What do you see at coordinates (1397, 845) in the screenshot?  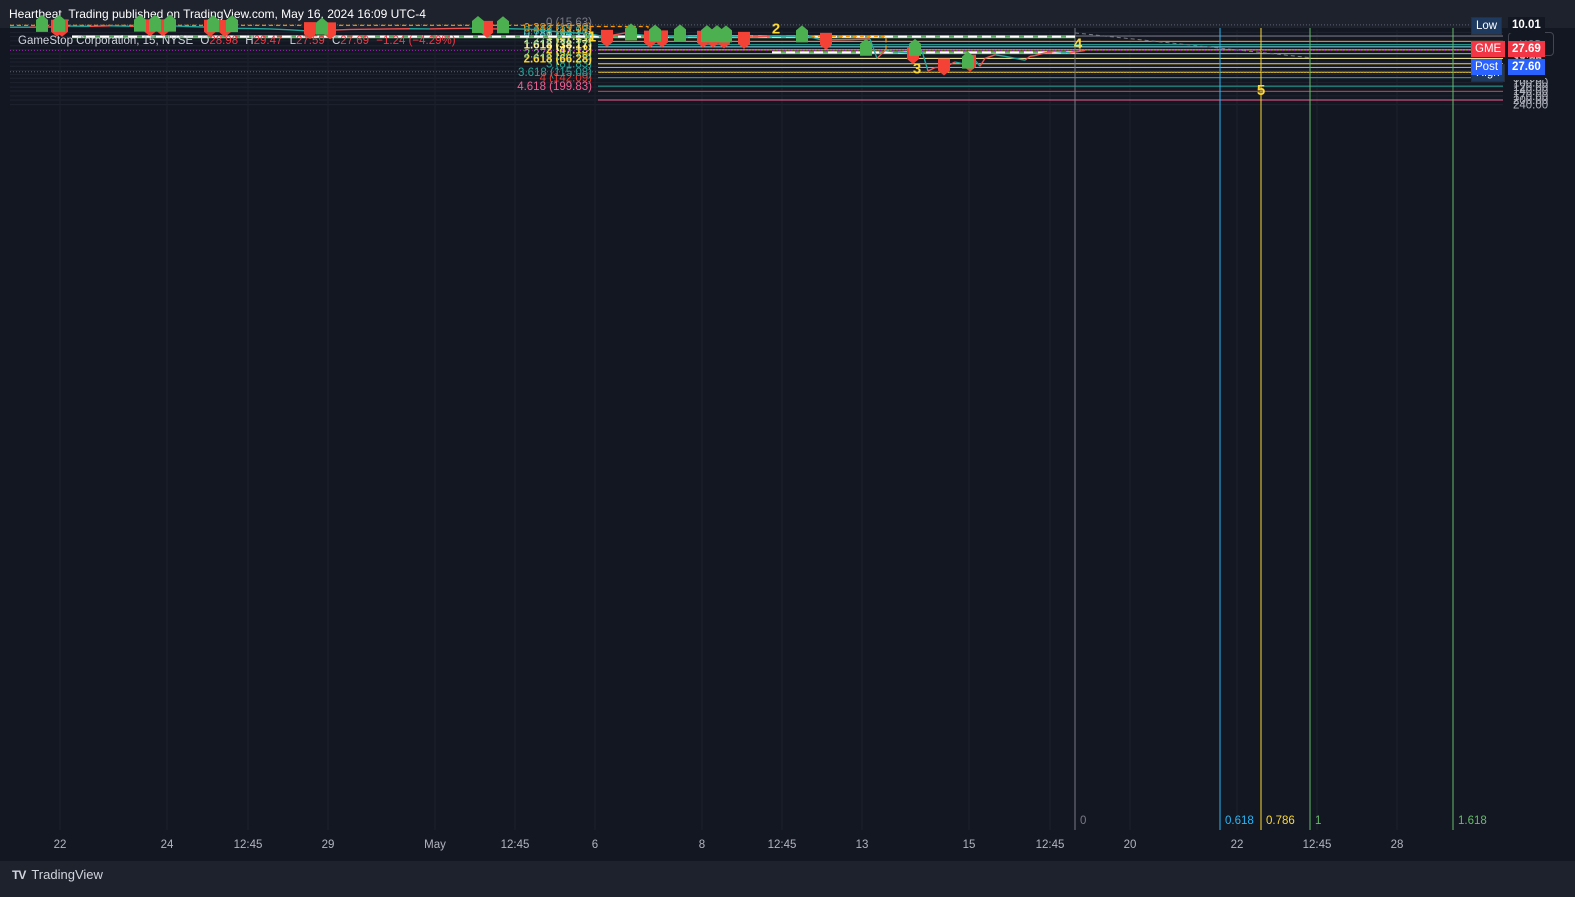 I see `time-axis-label: 28` at bounding box center [1397, 845].